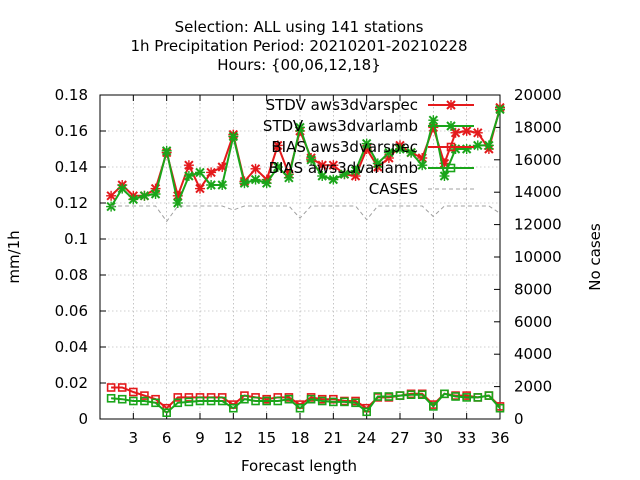 This screenshot has width=640, height=480. Describe the element at coordinates (342, 105) in the screenshot. I see `legend-label: STDV aws3dvarspec` at that location.